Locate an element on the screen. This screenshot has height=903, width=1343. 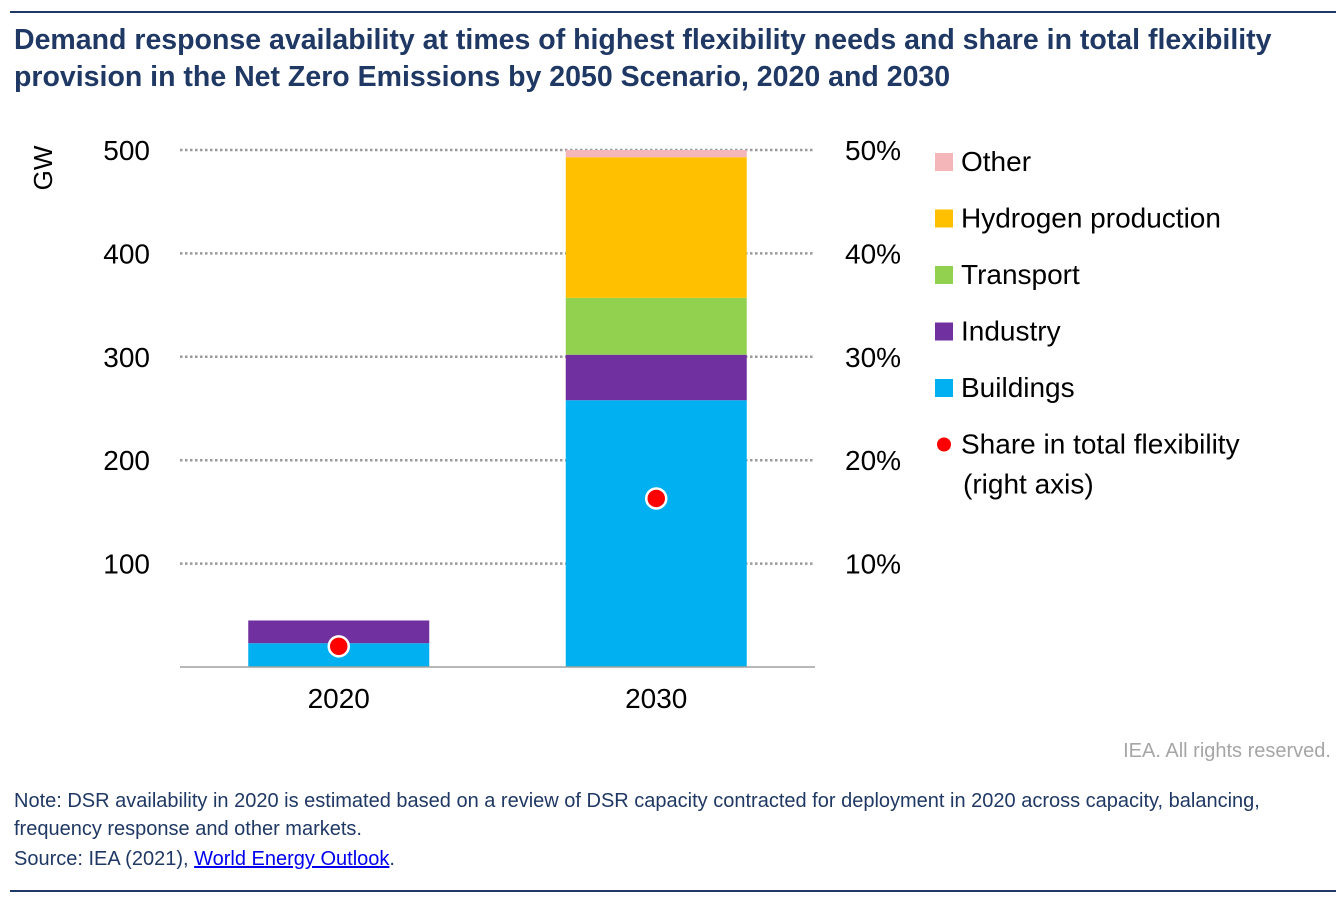
bar-segment-other is located at coordinates (656, 154).